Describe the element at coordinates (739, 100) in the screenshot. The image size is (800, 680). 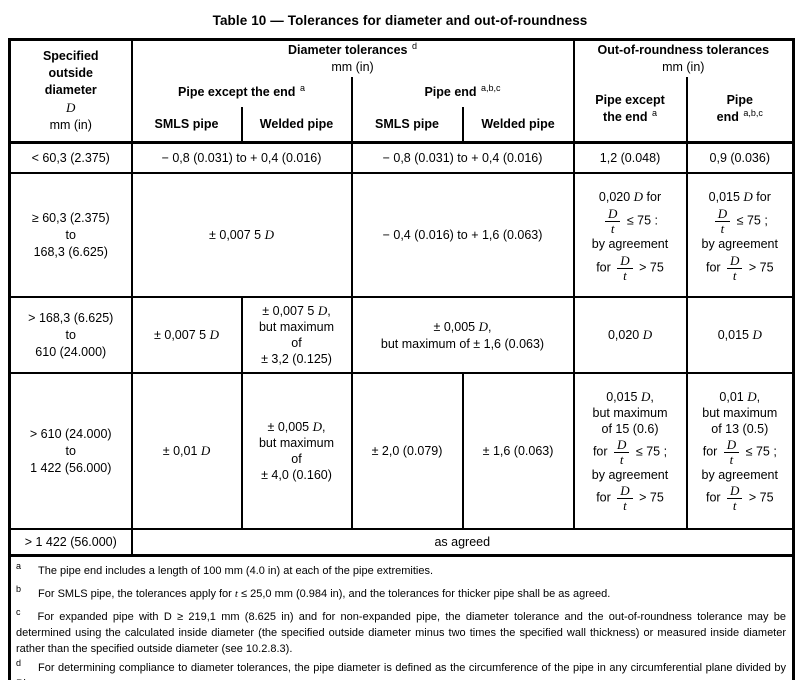
I see `oor-end-line-1: Pipe` at that location.